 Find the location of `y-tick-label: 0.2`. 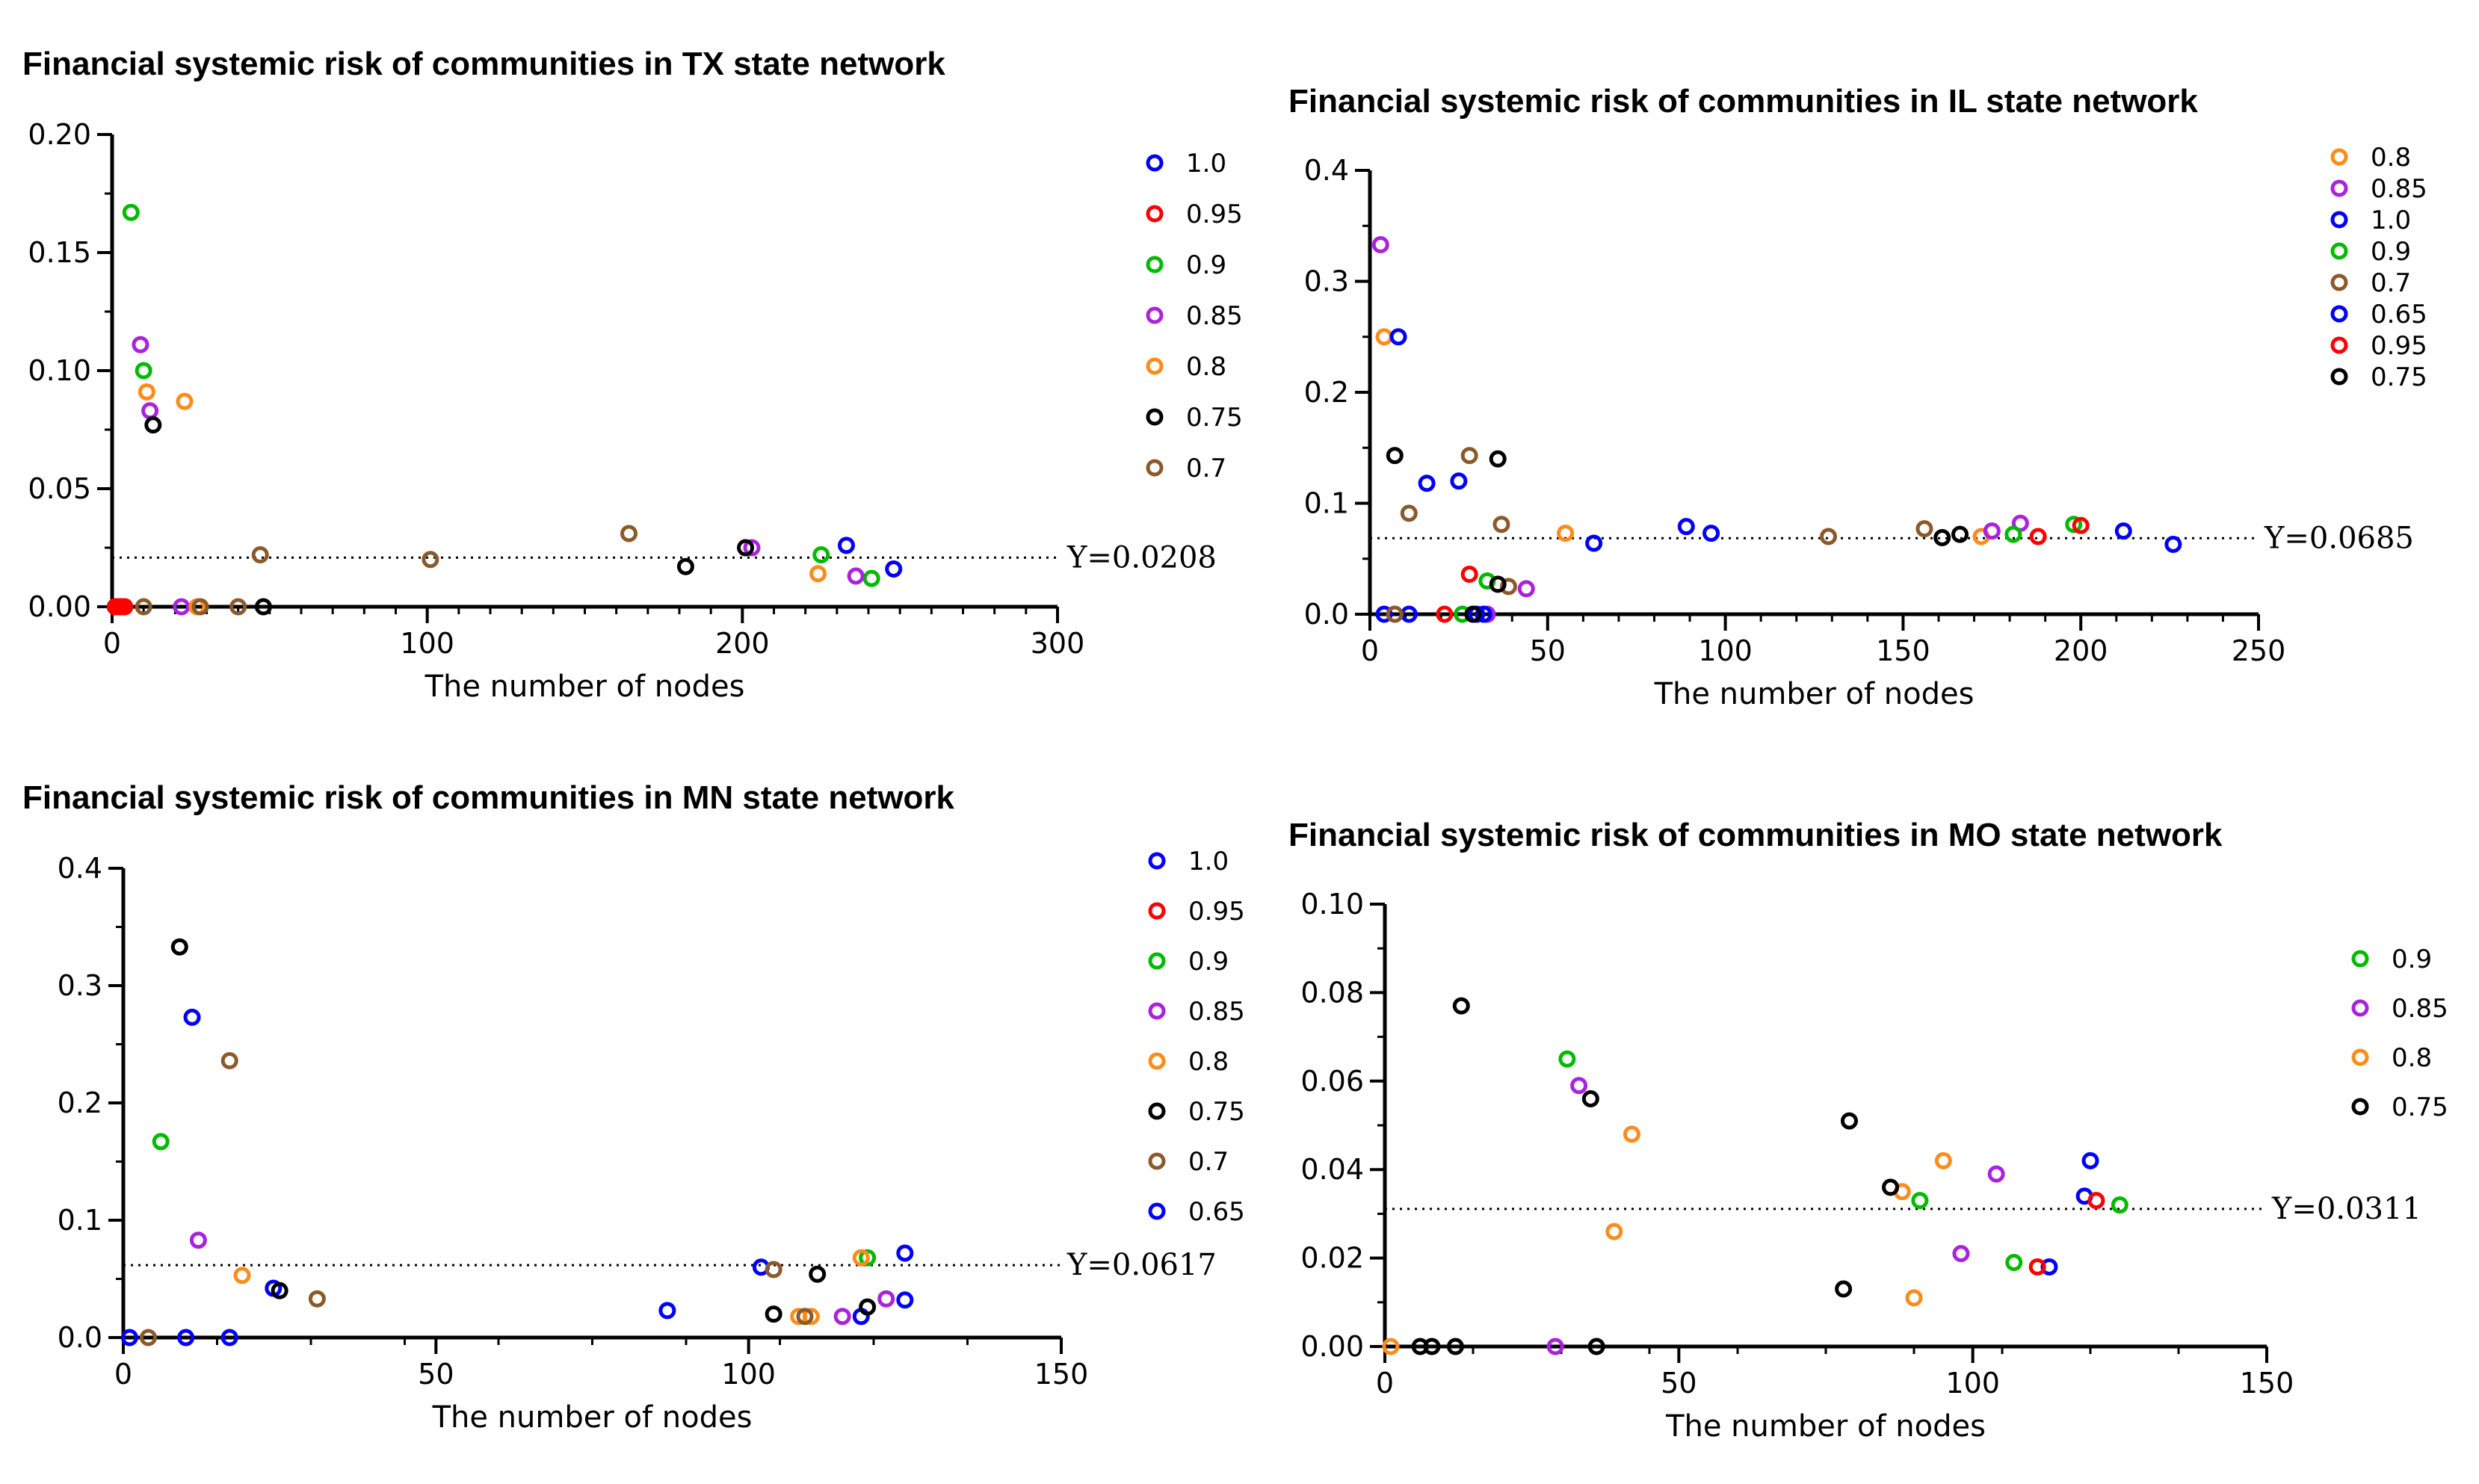

y-tick-label: 0.2 is located at coordinates (1326, 393).